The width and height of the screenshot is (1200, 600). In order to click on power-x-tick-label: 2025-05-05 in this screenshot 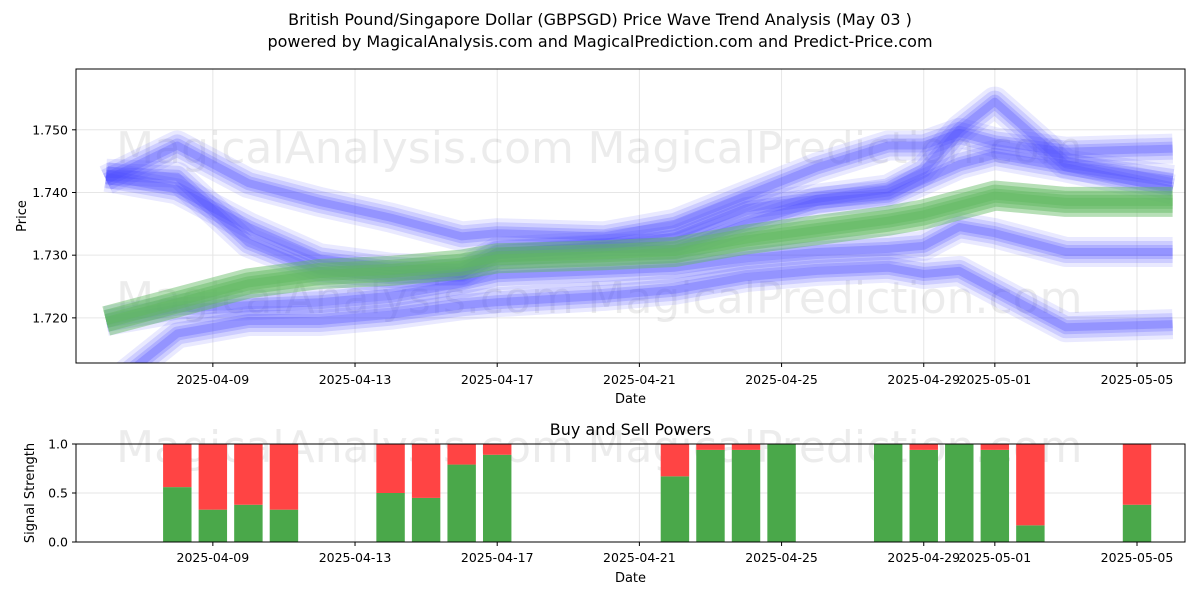, I will do `click(1137, 557)`.